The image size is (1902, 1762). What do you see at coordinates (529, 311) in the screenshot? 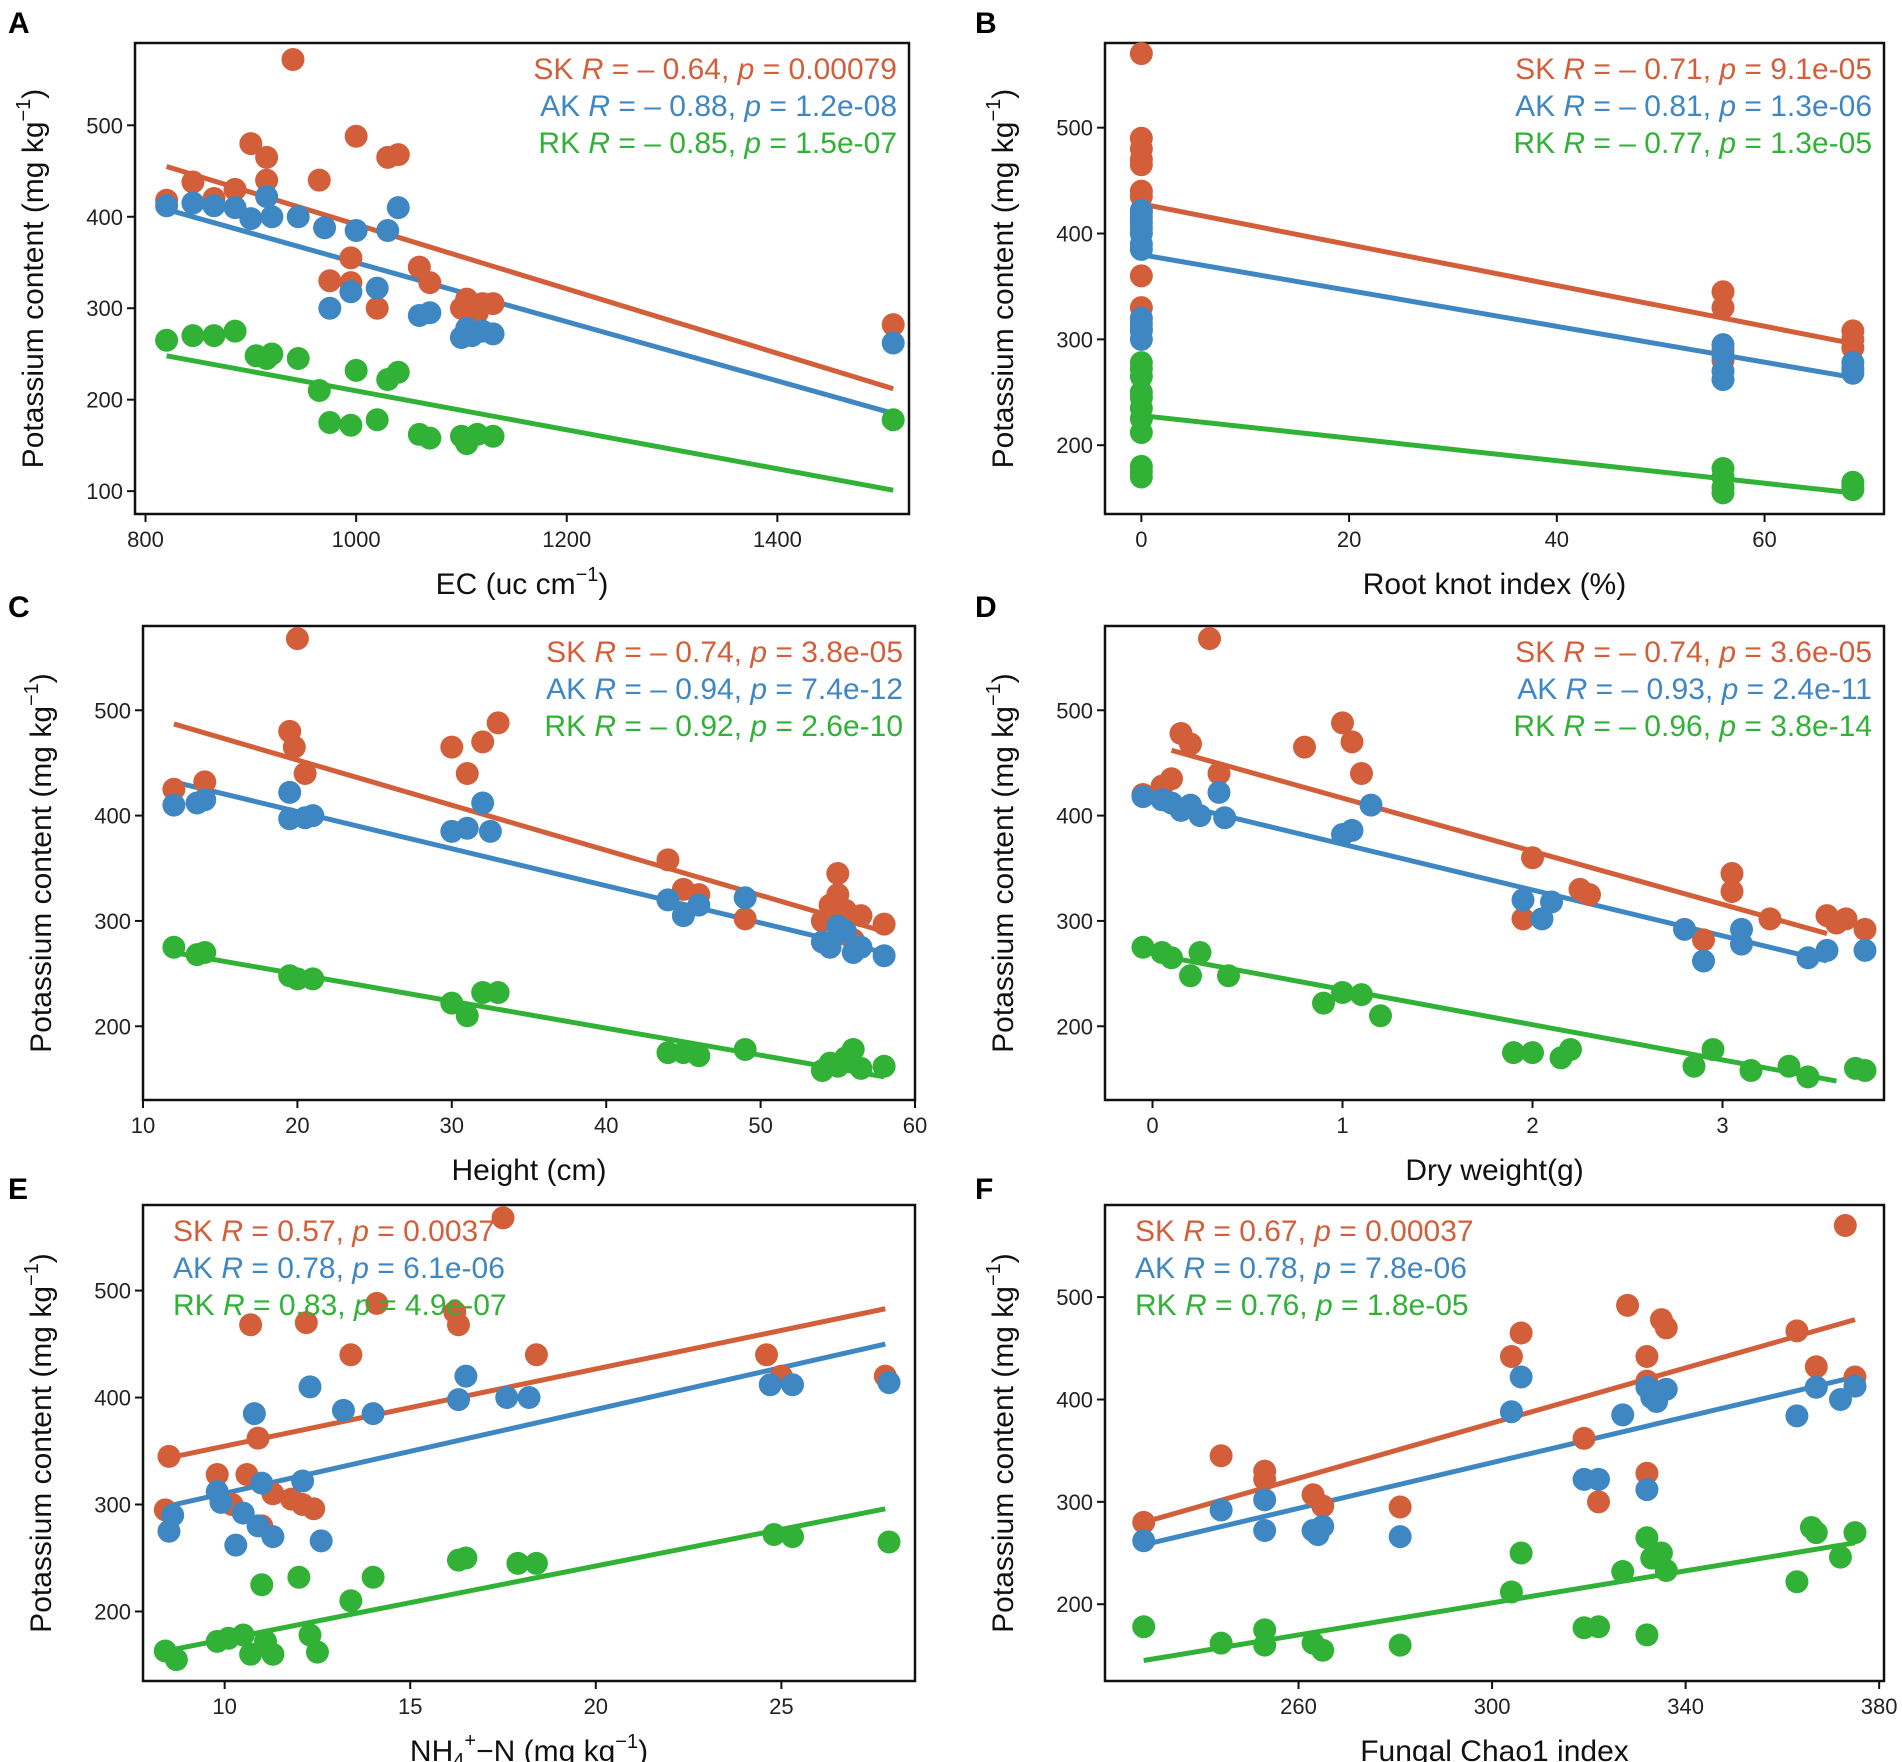
I see `regression-line-ak` at bounding box center [529, 311].